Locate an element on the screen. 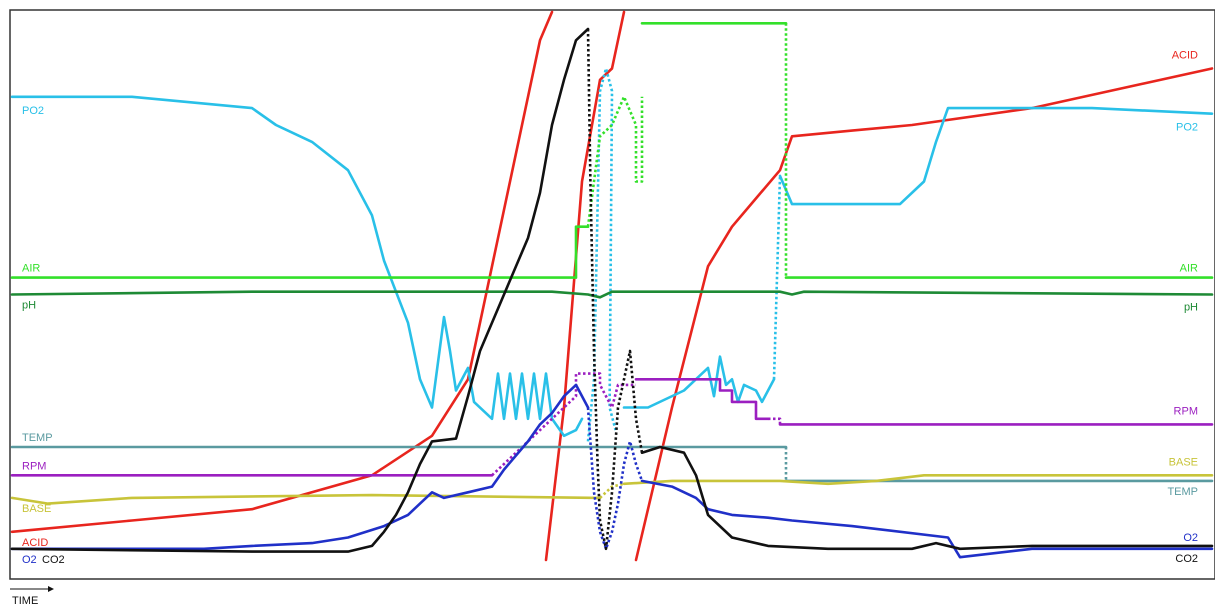 The width and height of the screenshot is (1215, 607). series-label-left-ph: pH is located at coordinates (29, 306).